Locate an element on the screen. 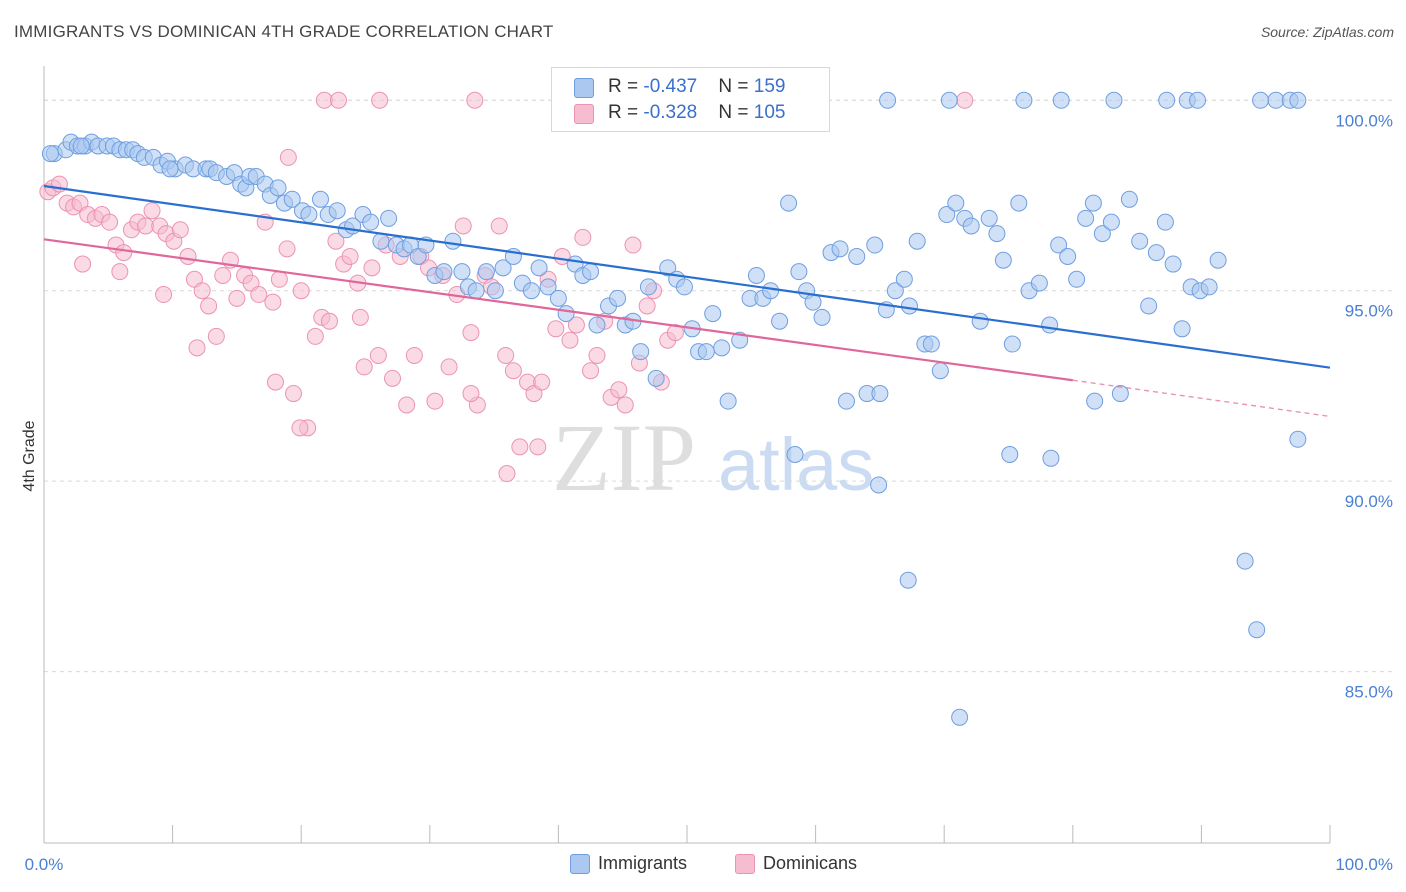  immigrants-r-value: -0.437 is located at coordinates (670, 86).